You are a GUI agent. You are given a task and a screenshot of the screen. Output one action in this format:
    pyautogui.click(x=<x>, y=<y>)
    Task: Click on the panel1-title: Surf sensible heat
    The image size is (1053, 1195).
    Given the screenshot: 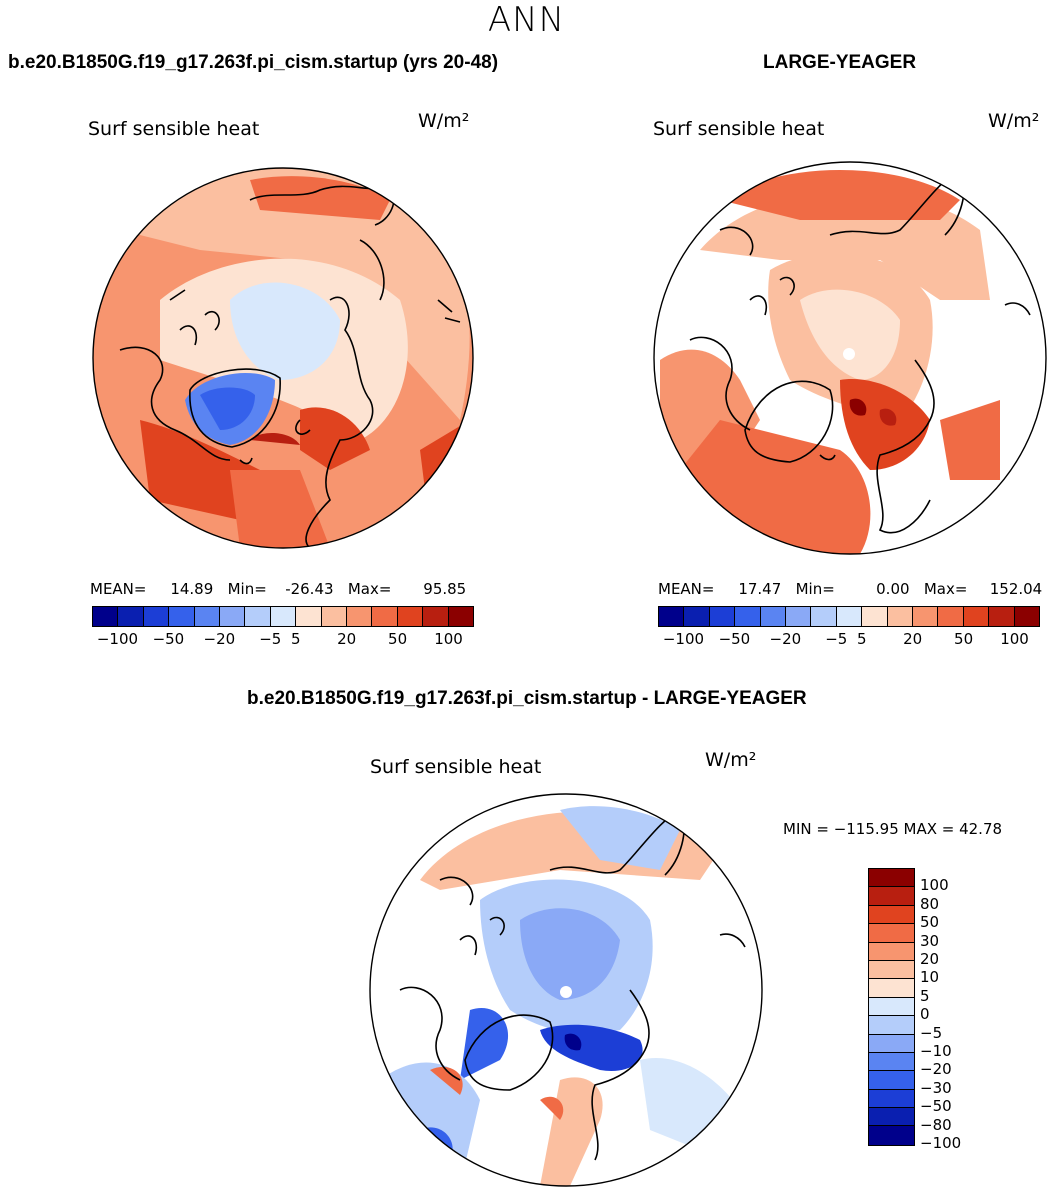 What is the action you would take?
    pyautogui.click(x=174, y=129)
    